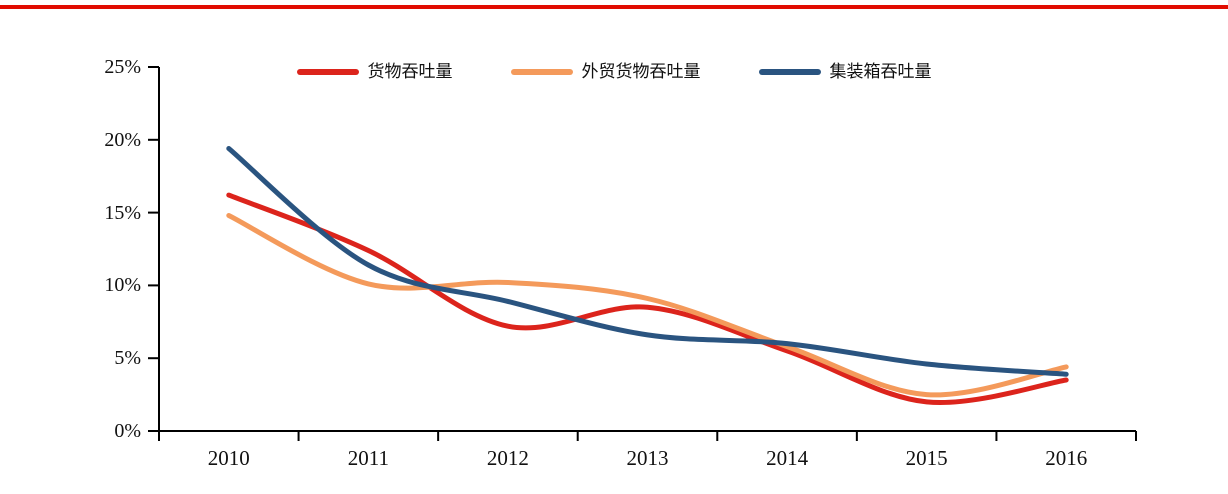  Describe the element at coordinates (122, 212) in the screenshot. I see `y-axis-tick-label: 15%` at that location.